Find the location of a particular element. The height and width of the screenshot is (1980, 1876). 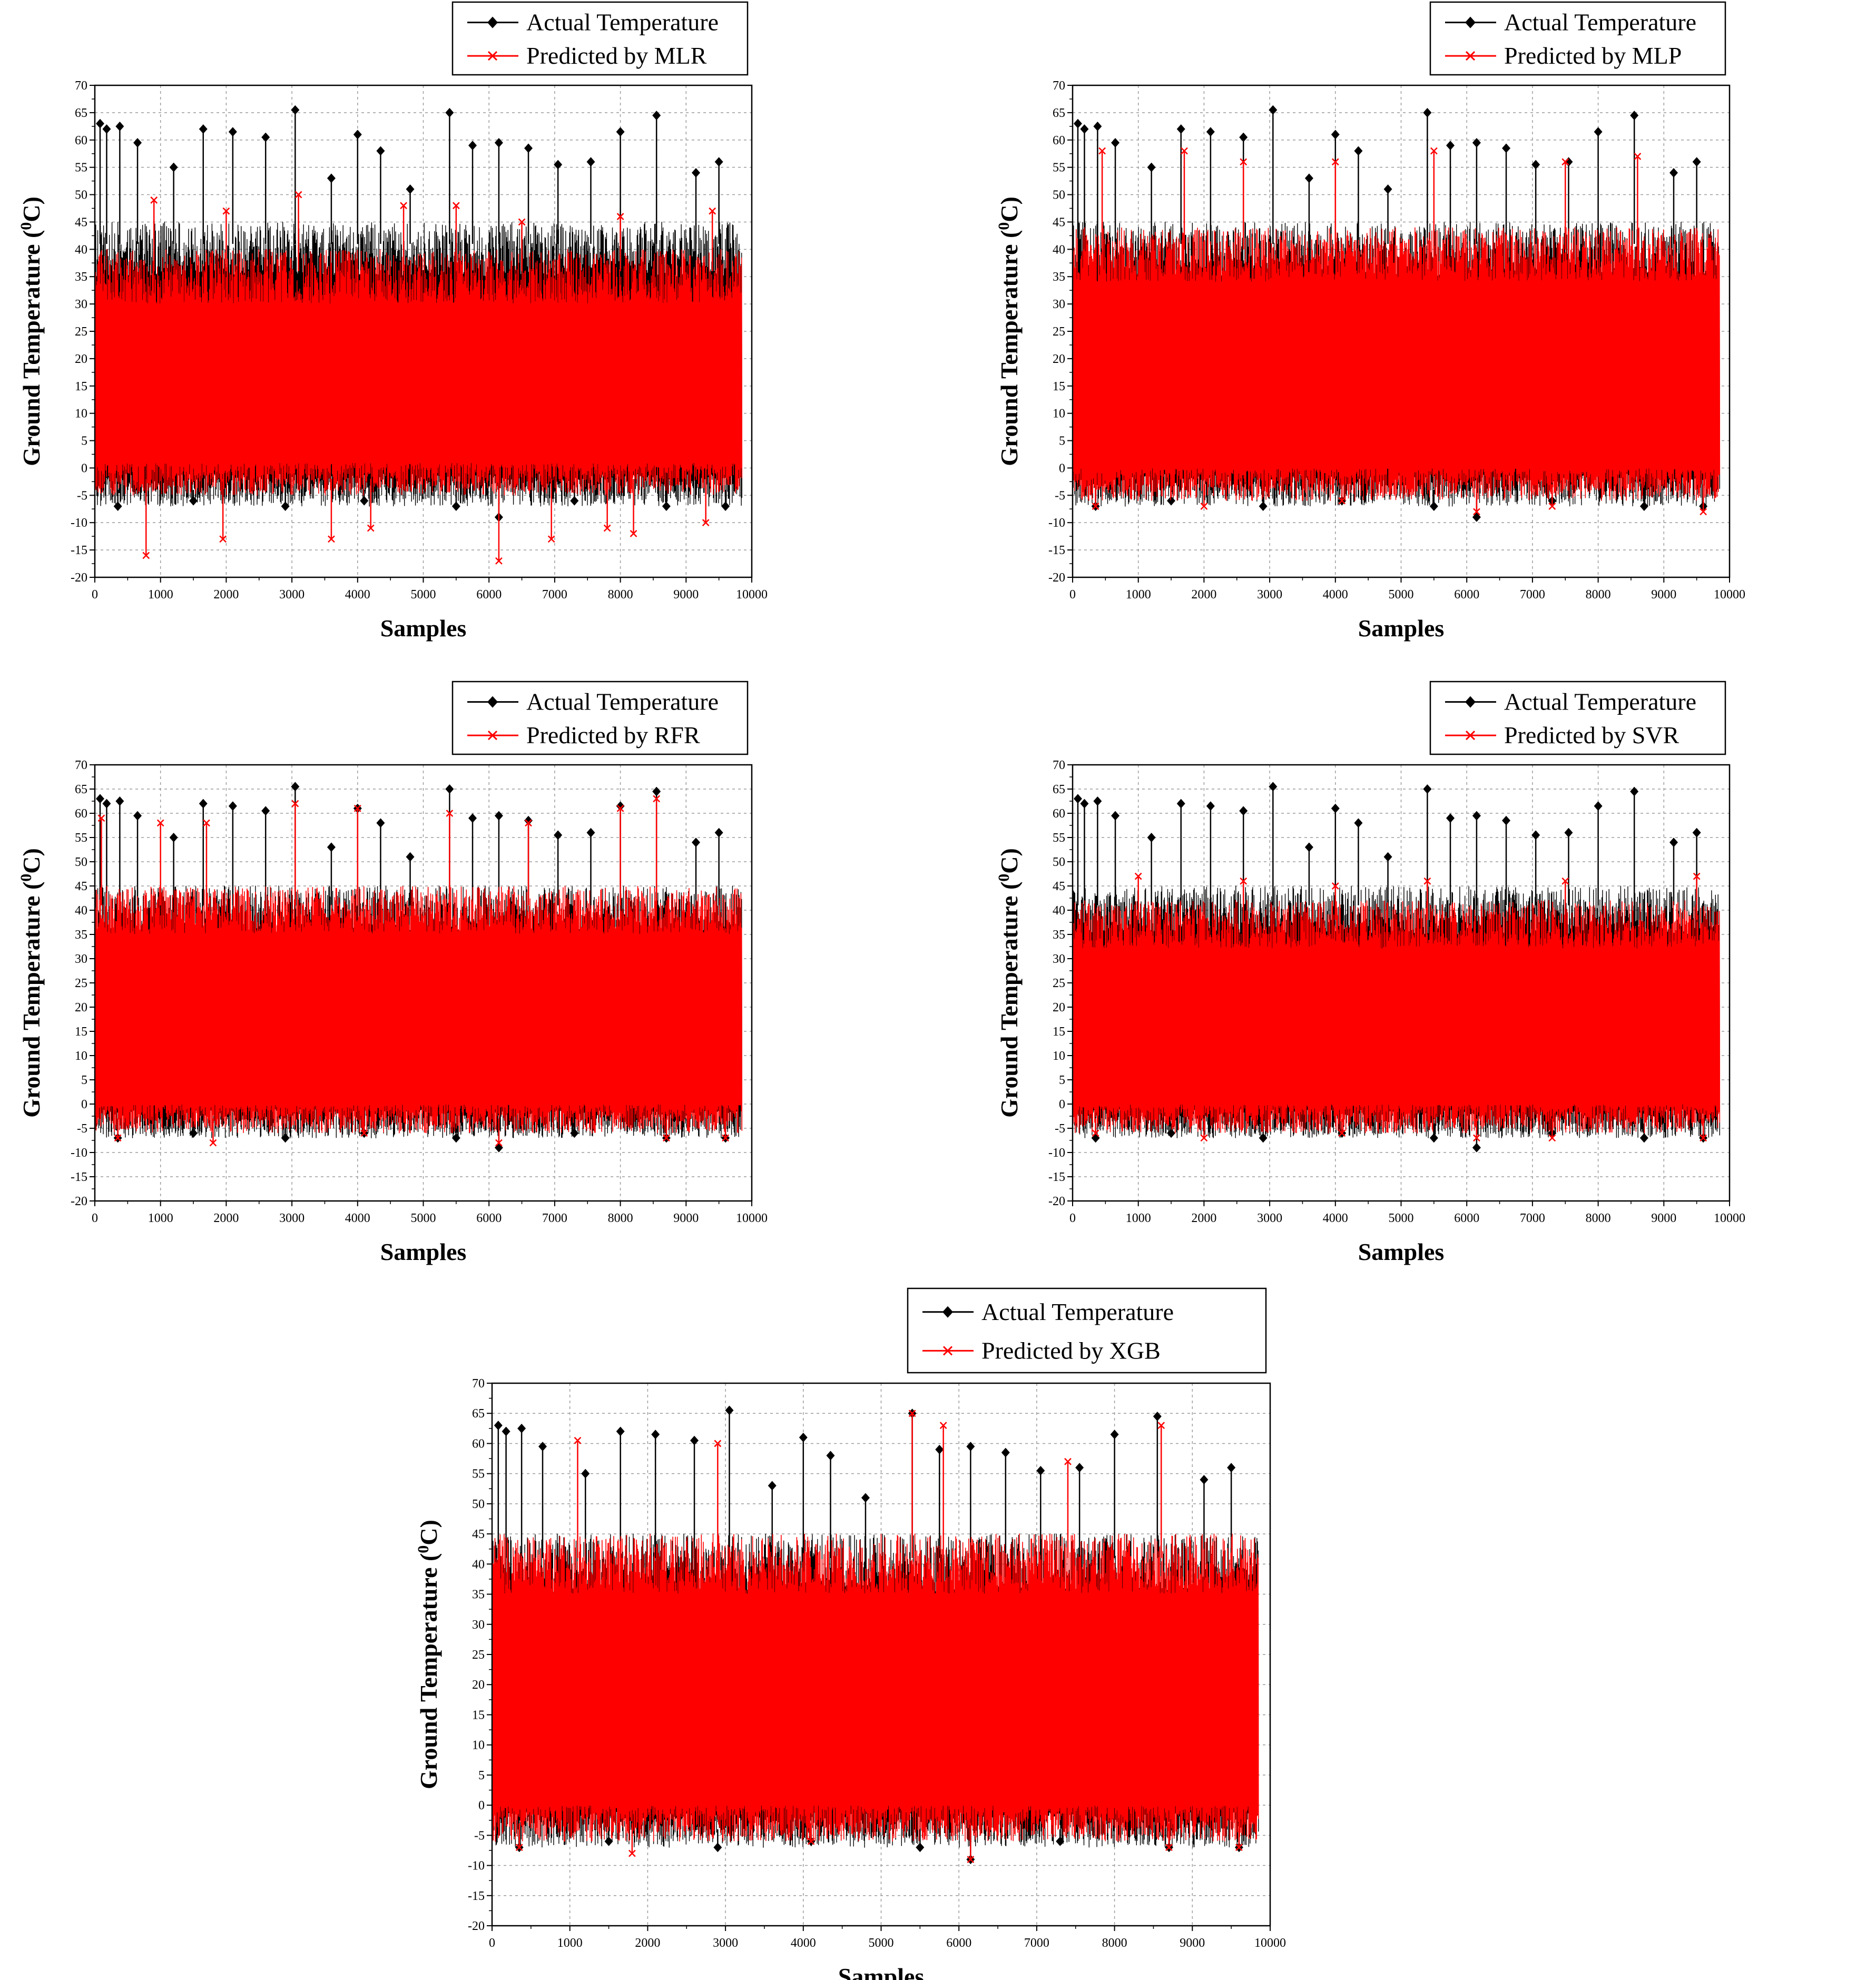

y-tick-label: -15 is located at coordinates (476, 1896).